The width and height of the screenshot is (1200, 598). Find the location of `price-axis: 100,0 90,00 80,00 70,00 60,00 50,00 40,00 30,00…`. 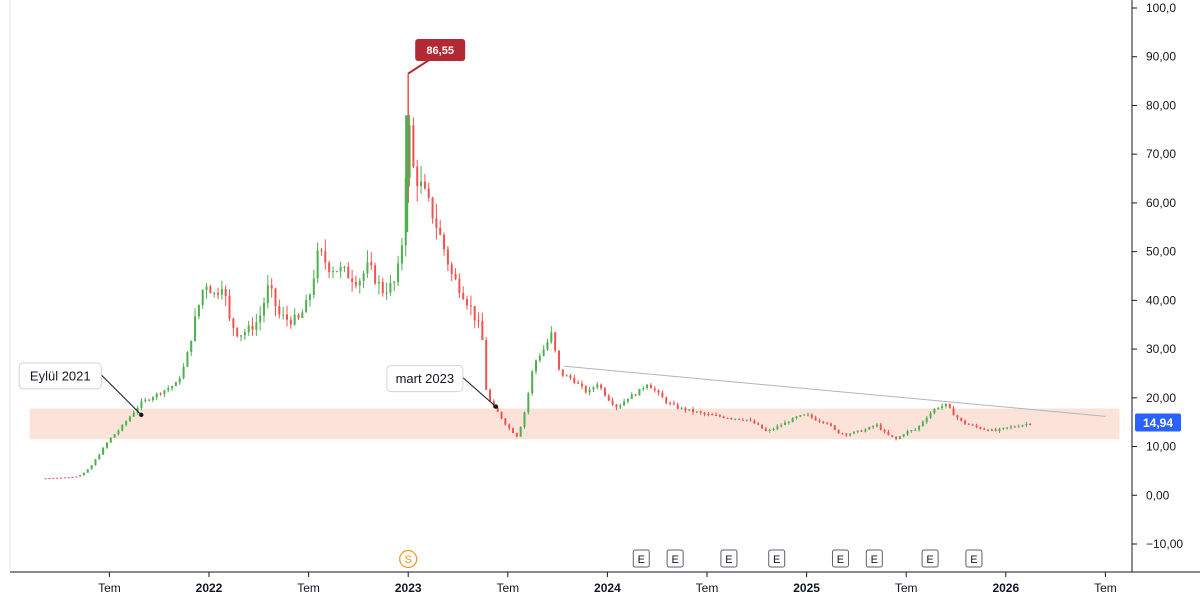

price-axis: 100,0 90,00 80,00 70,00 60,00 50,00 40,00 30,00… is located at coordinates (1157, 276).